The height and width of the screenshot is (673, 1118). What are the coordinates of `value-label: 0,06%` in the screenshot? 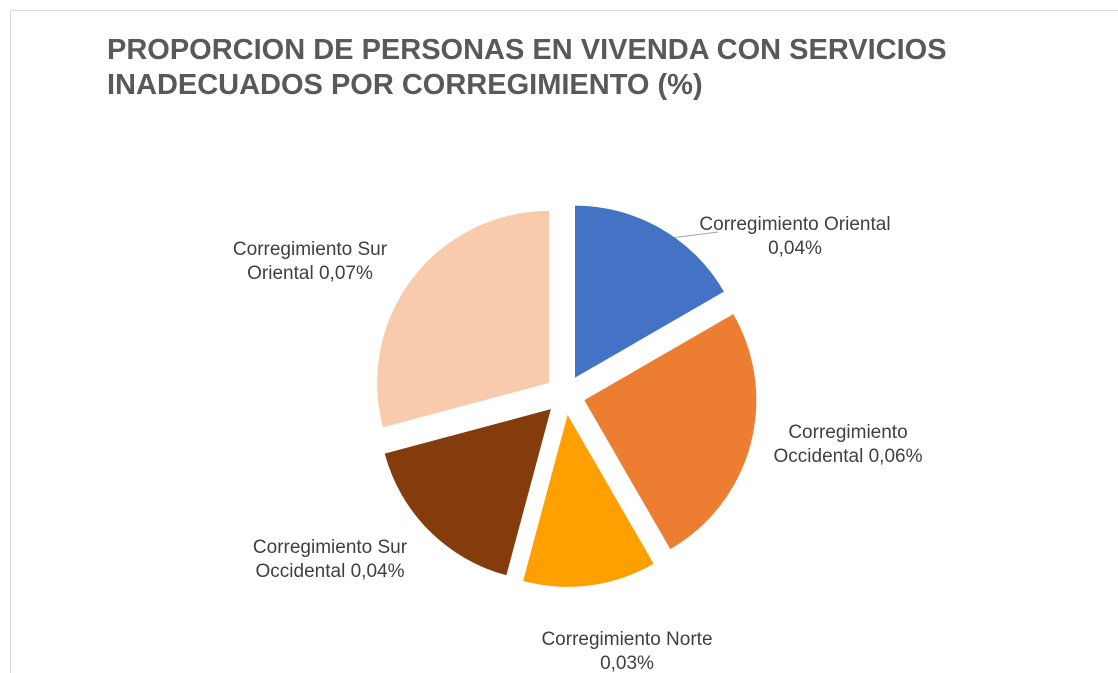 It's located at (895, 456).